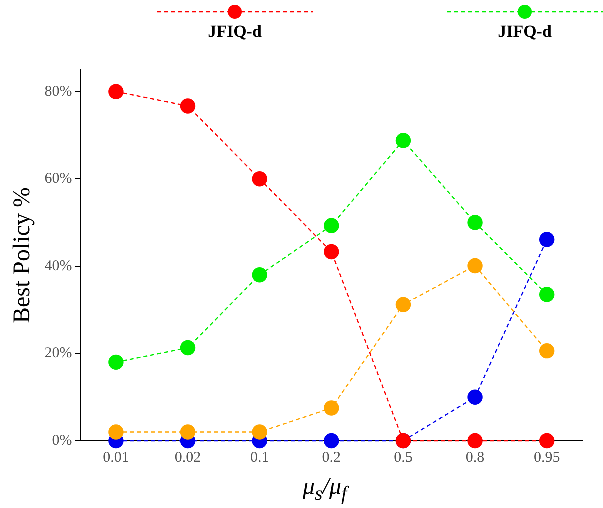 The height and width of the screenshot is (508, 603). Describe the element at coordinates (326, 490) in the screenshot. I see `x-axis-title: μ$_{s}$/μ$_{f}$` at that location.